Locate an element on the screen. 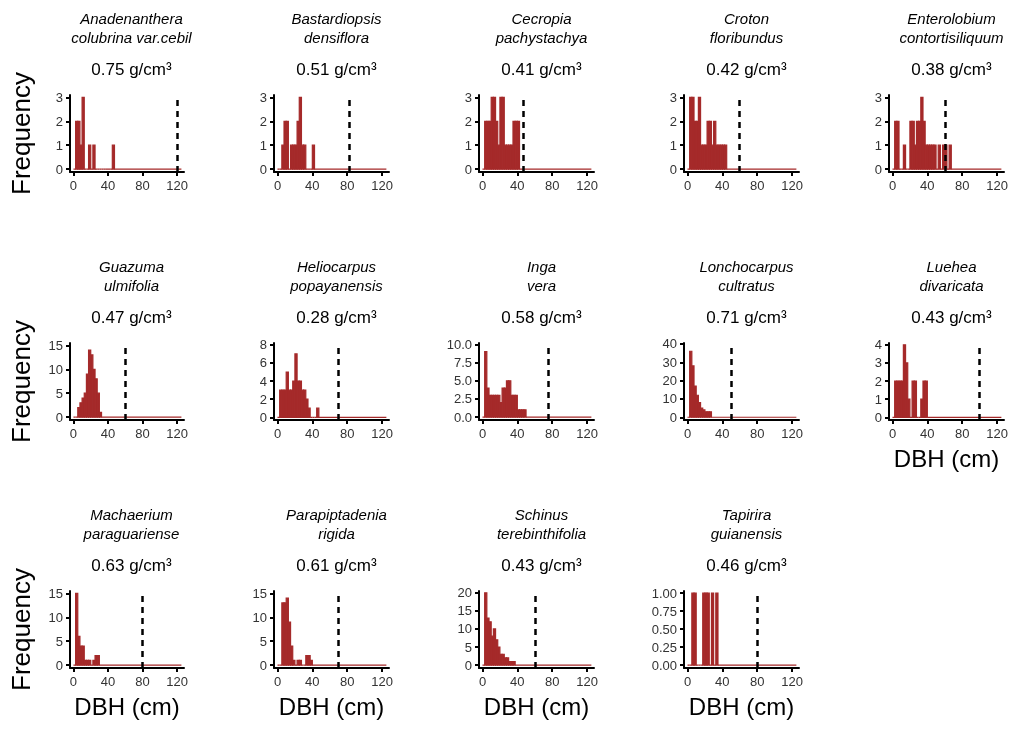 Image resolution: width=1032 pixels, height=745 pixels. y-tick-label: 0.25 is located at coordinates (664, 647).